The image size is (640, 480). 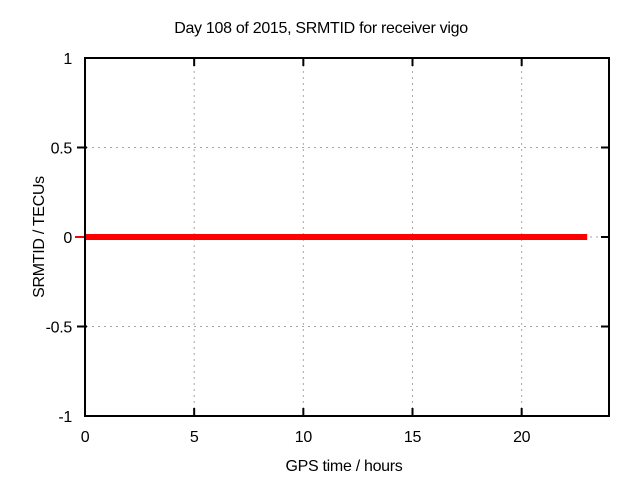 I want to click on y-tick-label: 0, so click(x=67, y=238).